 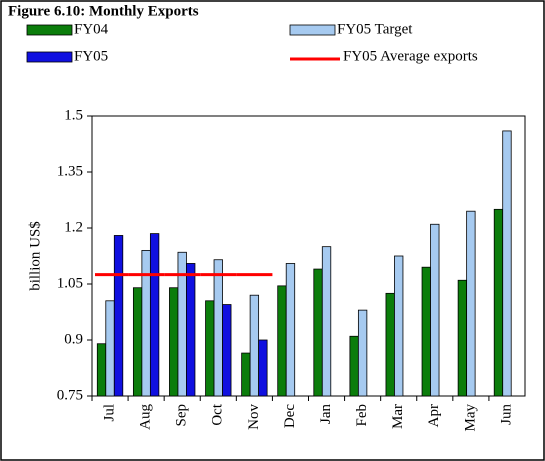 I want to click on x-tick-label: Aug, so click(x=146, y=417).